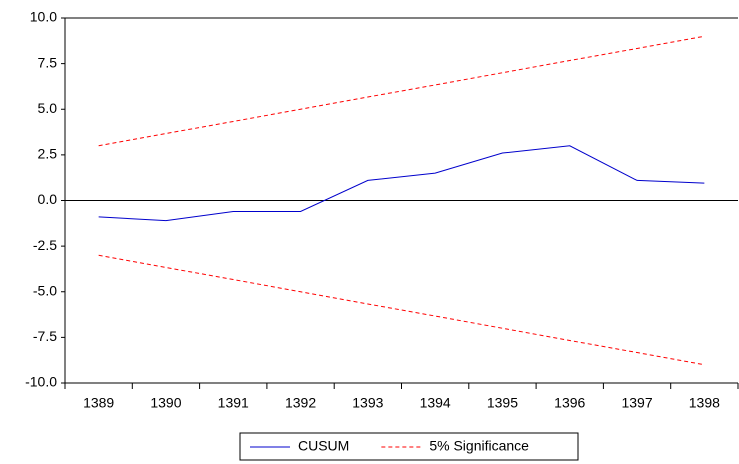 The image size is (739, 464). Describe the element at coordinates (233, 403) in the screenshot. I see `x-tick-label: 1391` at that location.